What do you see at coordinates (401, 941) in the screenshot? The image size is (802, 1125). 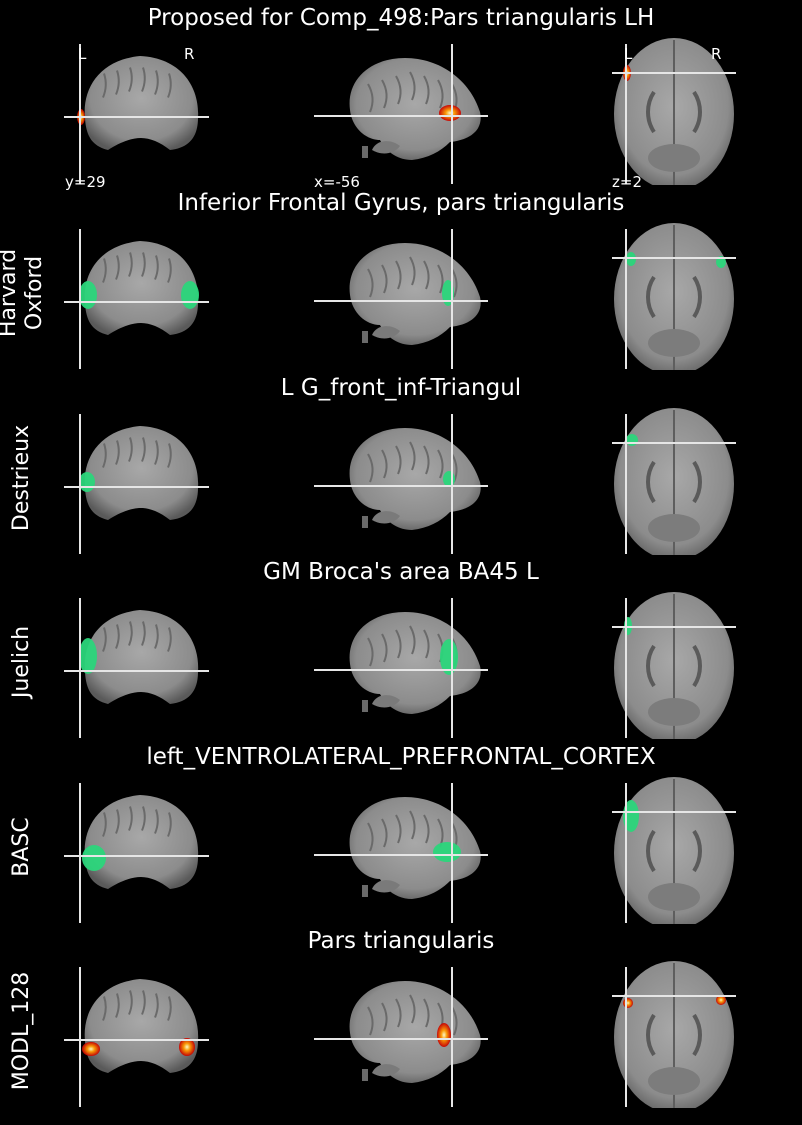 I see `row-title: Pars triangularis` at bounding box center [401, 941].